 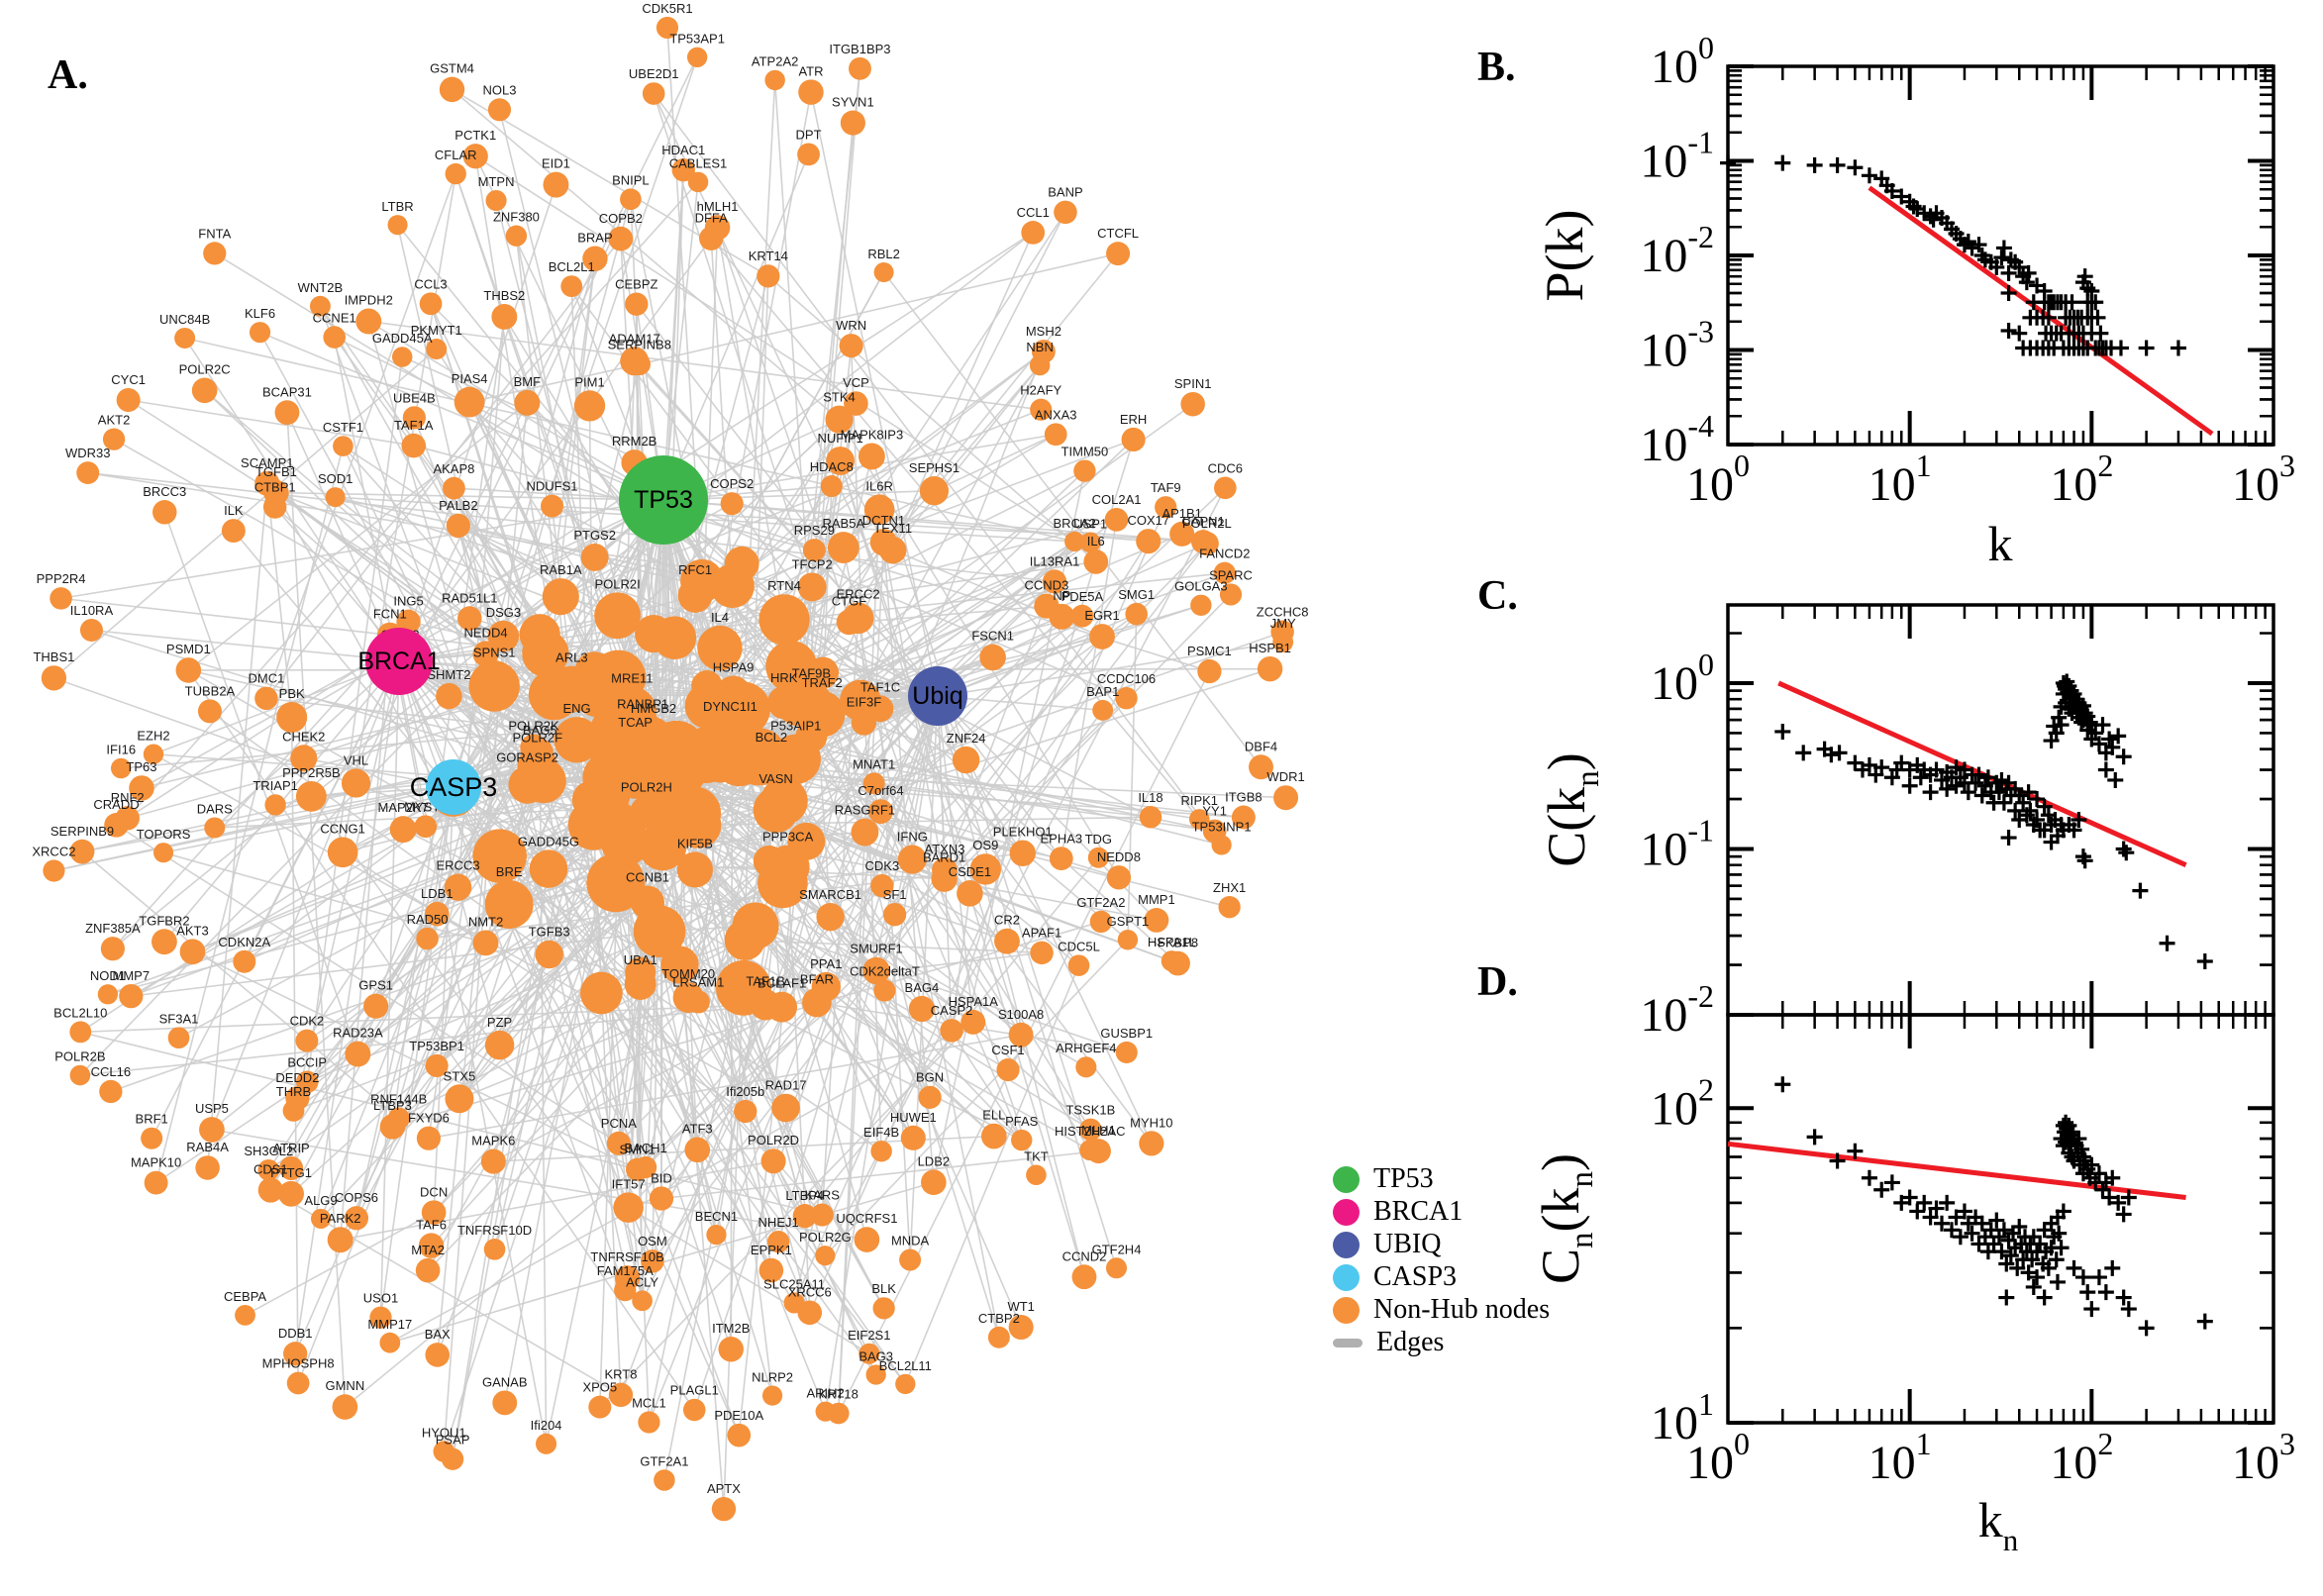 I want to click on network-node-label: hMLH1, so click(x=718, y=206).